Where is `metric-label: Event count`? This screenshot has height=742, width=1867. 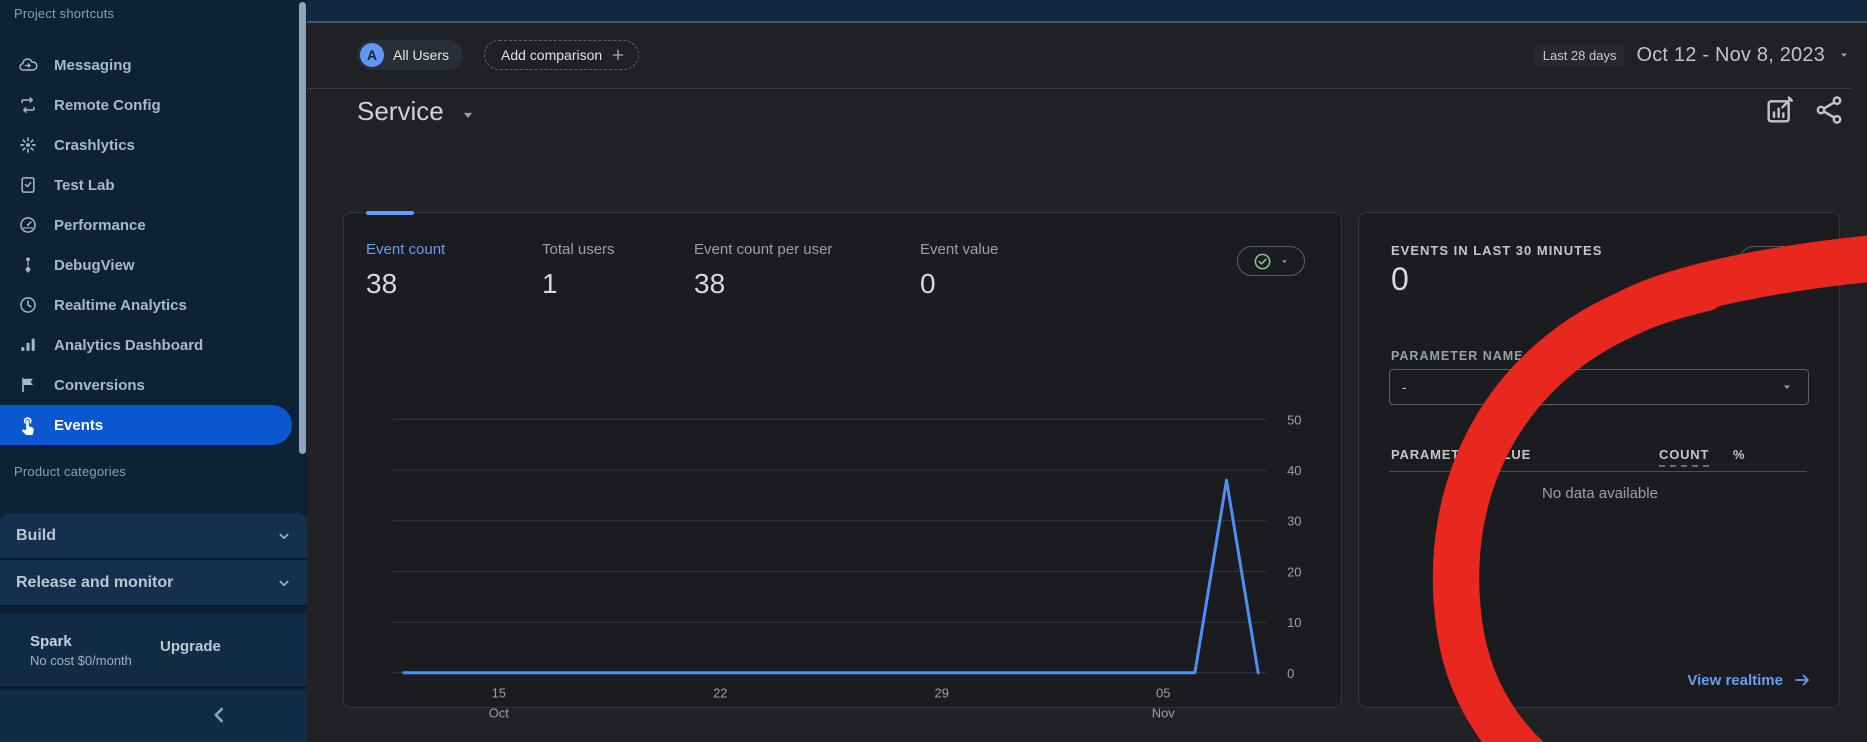 metric-label: Event count is located at coordinates (406, 249).